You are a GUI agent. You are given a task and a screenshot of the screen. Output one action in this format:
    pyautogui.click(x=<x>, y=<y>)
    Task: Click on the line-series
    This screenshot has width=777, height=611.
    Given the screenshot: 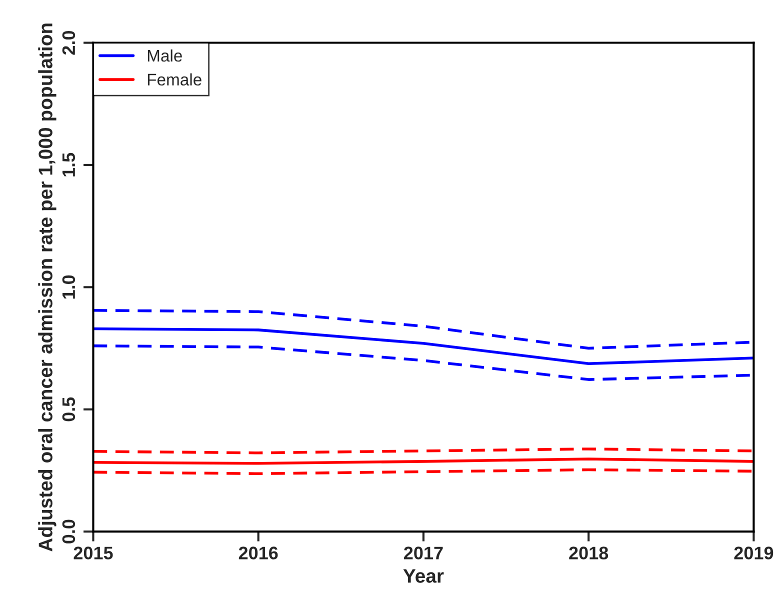 What is the action you would take?
    pyautogui.click(x=423, y=346)
    